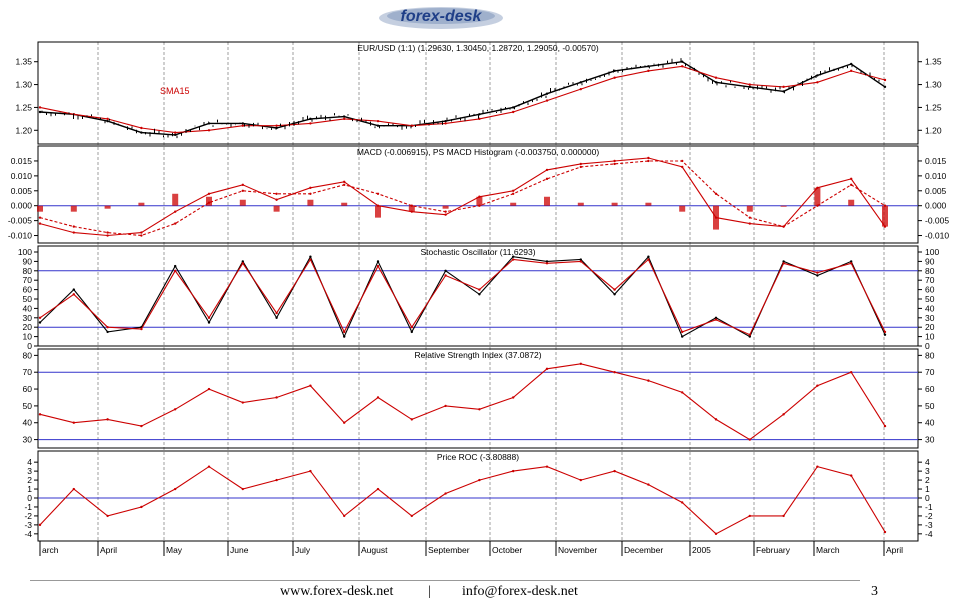 This screenshot has height=600, width=960. What do you see at coordinates (374, 550) in the screenshot?
I see `month-label: August` at bounding box center [374, 550].